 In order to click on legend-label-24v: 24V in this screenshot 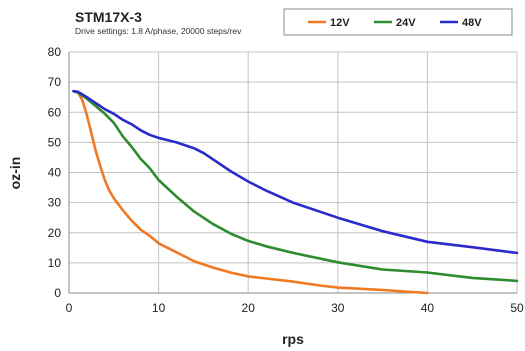, I will do `click(406, 23)`.